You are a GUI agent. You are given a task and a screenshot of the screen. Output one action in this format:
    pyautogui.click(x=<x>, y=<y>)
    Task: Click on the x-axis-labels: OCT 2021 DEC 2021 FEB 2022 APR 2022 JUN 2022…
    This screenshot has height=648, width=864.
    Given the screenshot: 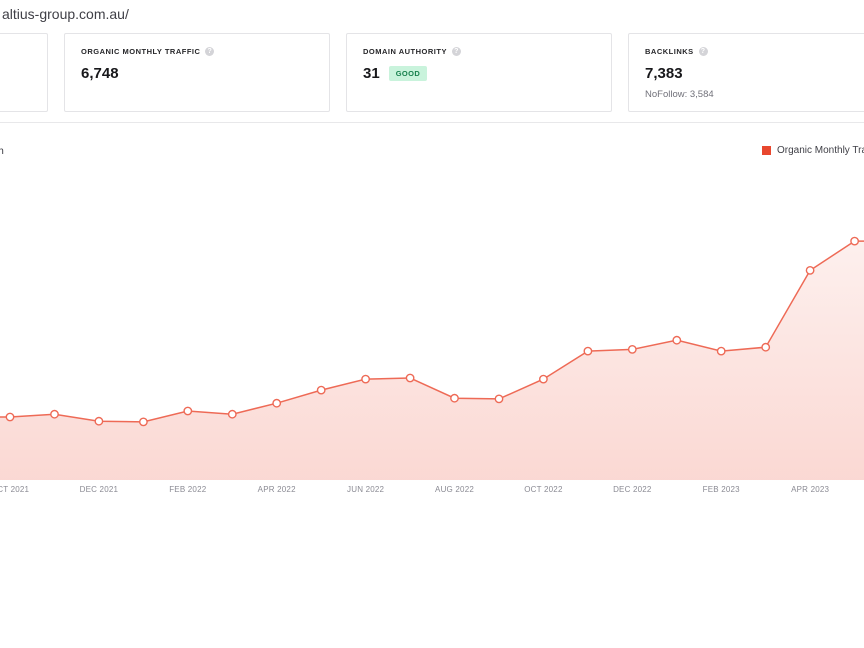 What is the action you would take?
    pyautogui.click(x=432, y=491)
    